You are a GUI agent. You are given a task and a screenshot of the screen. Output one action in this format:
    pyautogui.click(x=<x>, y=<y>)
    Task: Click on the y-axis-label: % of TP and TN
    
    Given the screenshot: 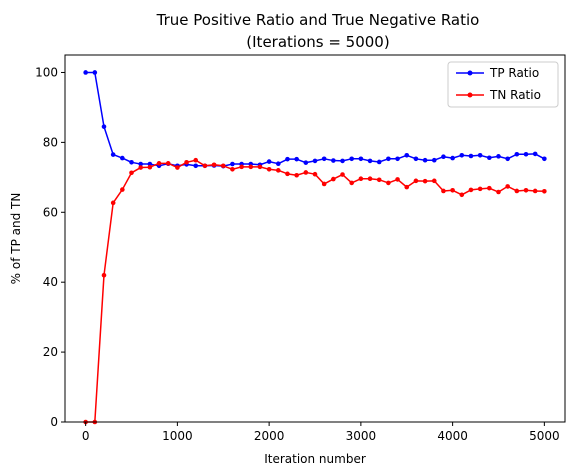 What is the action you would take?
    pyautogui.click(x=16, y=239)
    